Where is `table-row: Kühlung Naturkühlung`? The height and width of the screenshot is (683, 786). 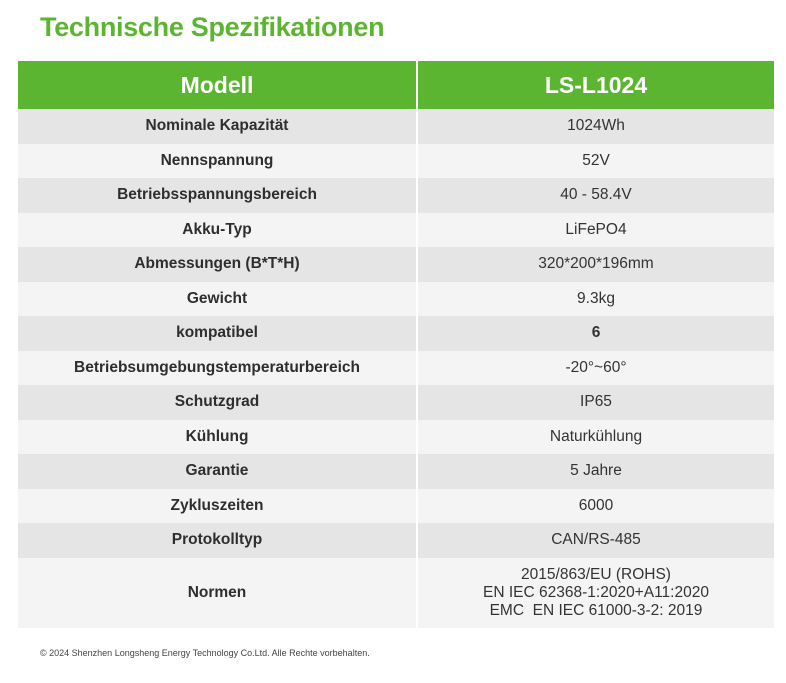 table-row: Kühlung Naturkühlung is located at coordinates (396, 436).